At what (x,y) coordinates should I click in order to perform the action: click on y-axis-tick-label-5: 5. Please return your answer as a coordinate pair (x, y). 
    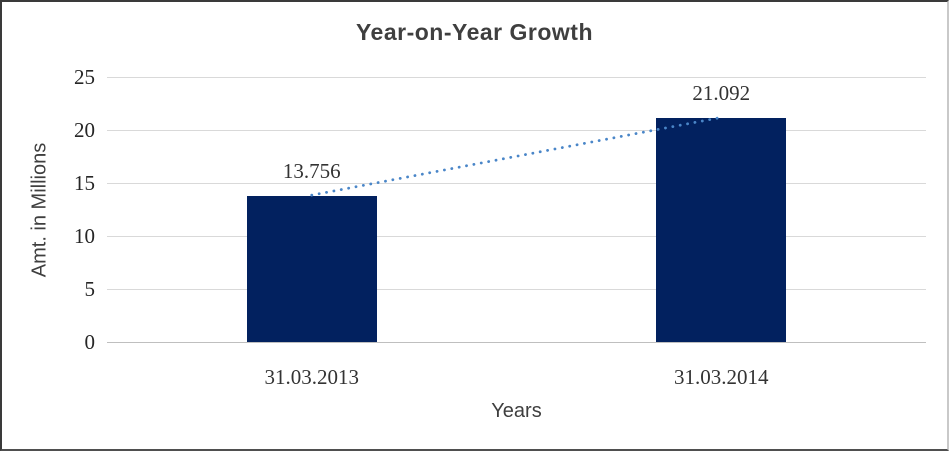
    Looking at the image, I should click on (90, 289).